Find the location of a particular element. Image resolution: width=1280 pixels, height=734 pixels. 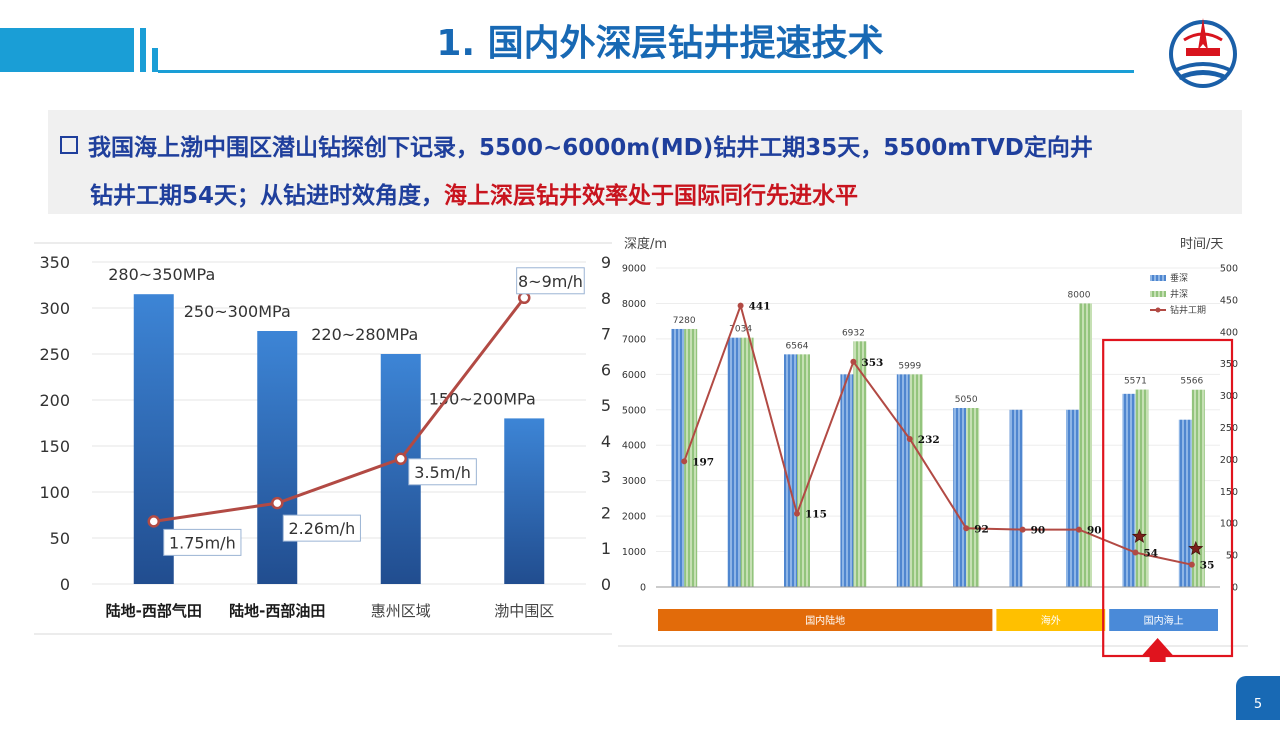

drilling-time-label: 441 is located at coordinates (760, 307).